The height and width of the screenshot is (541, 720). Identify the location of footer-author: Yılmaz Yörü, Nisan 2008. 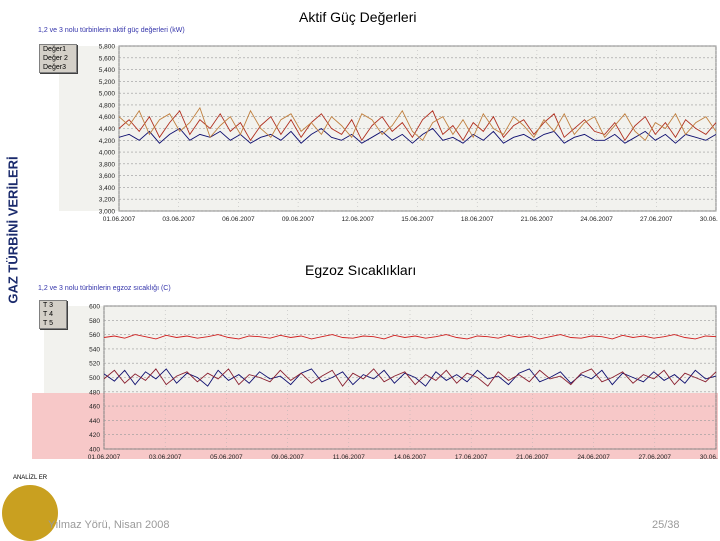
(109, 525).